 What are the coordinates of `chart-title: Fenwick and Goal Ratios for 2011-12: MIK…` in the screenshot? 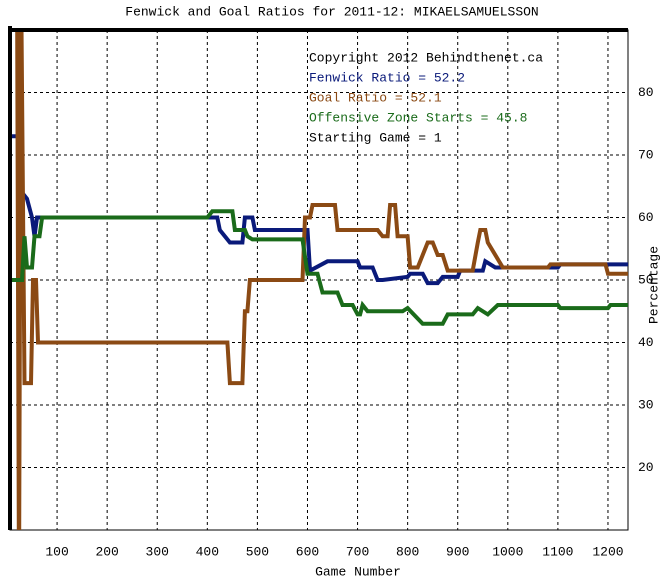 It's located at (331, 11).